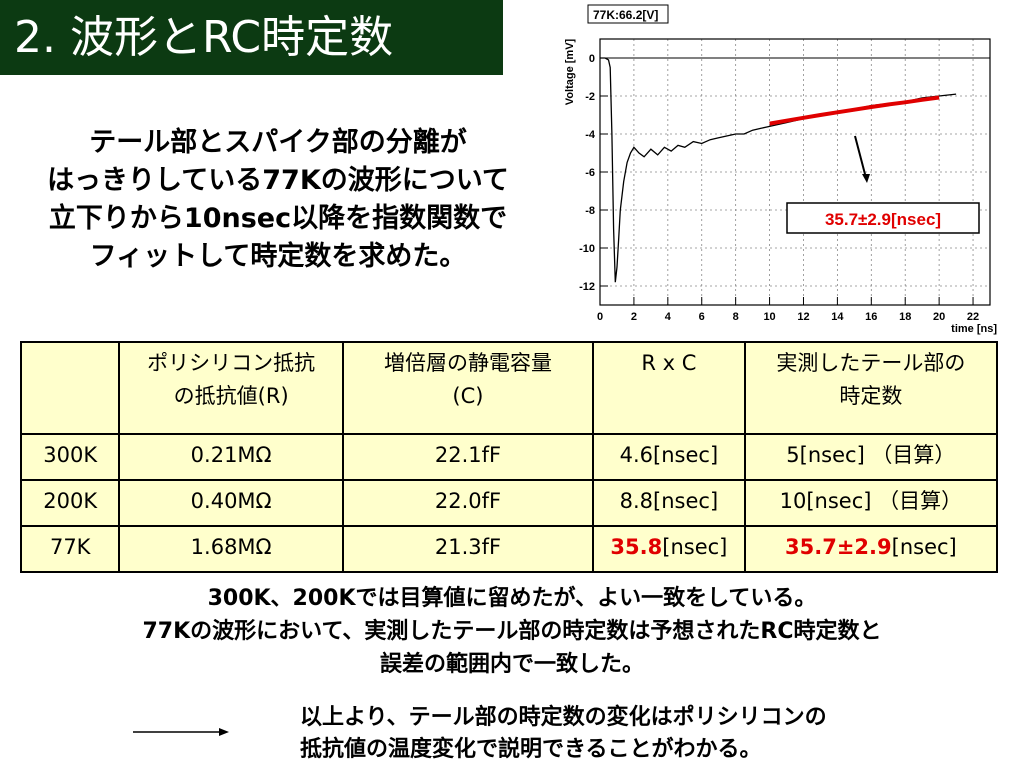  What do you see at coordinates (854, 110) in the screenshot?
I see `fit-curve-series` at bounding box center [854, 110].